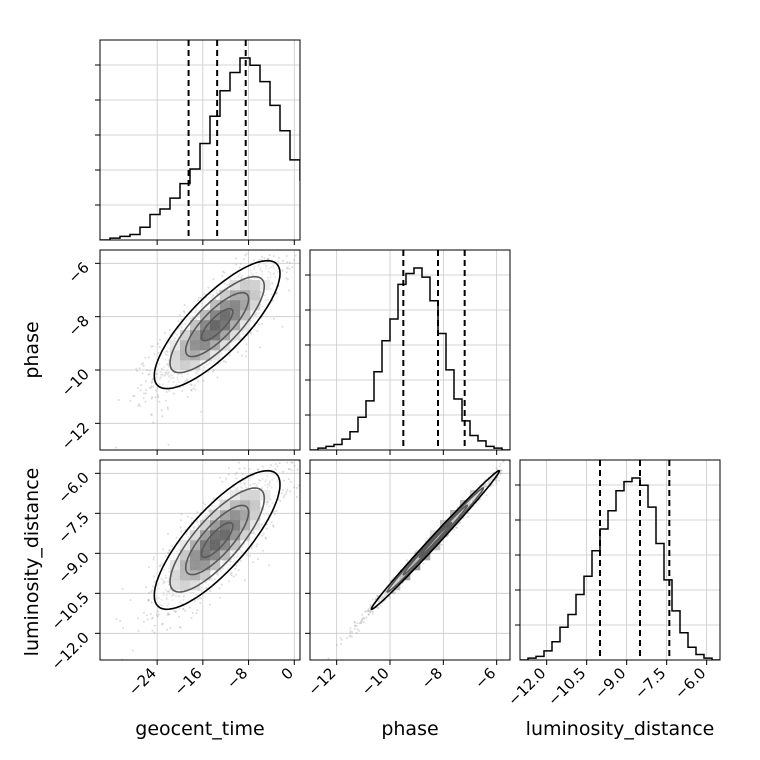 The height and width of the screenshot is (760, 760). I want to click on x-axis-label-phase: phase, so click(409, 729).